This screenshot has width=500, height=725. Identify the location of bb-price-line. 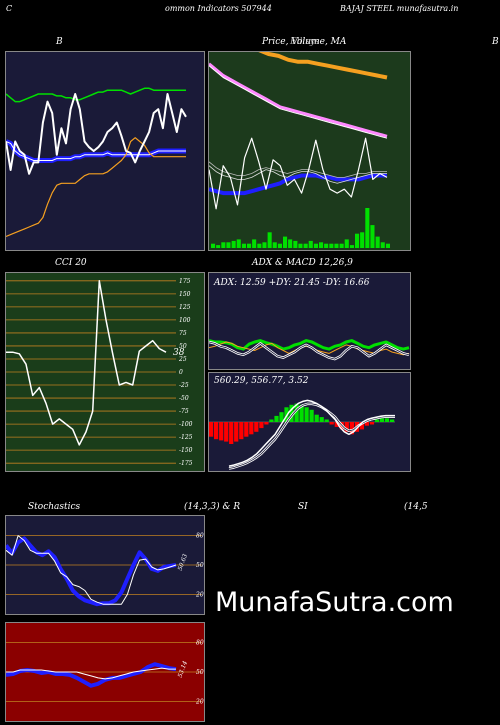
(96, 134).